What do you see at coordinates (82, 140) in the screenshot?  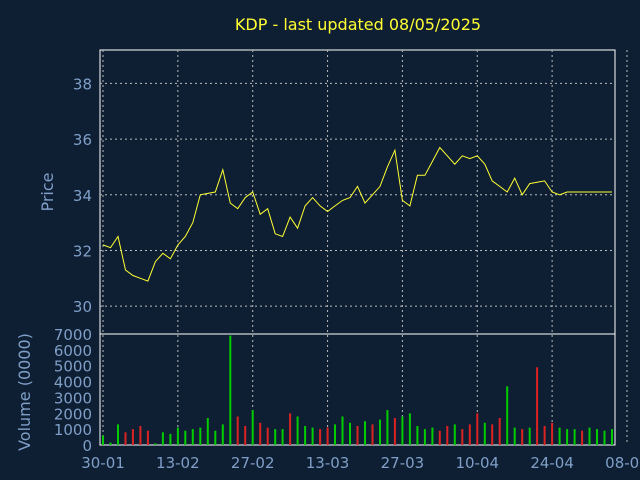 I see `price-tick-label: 36` at bounding box center [82, 140].